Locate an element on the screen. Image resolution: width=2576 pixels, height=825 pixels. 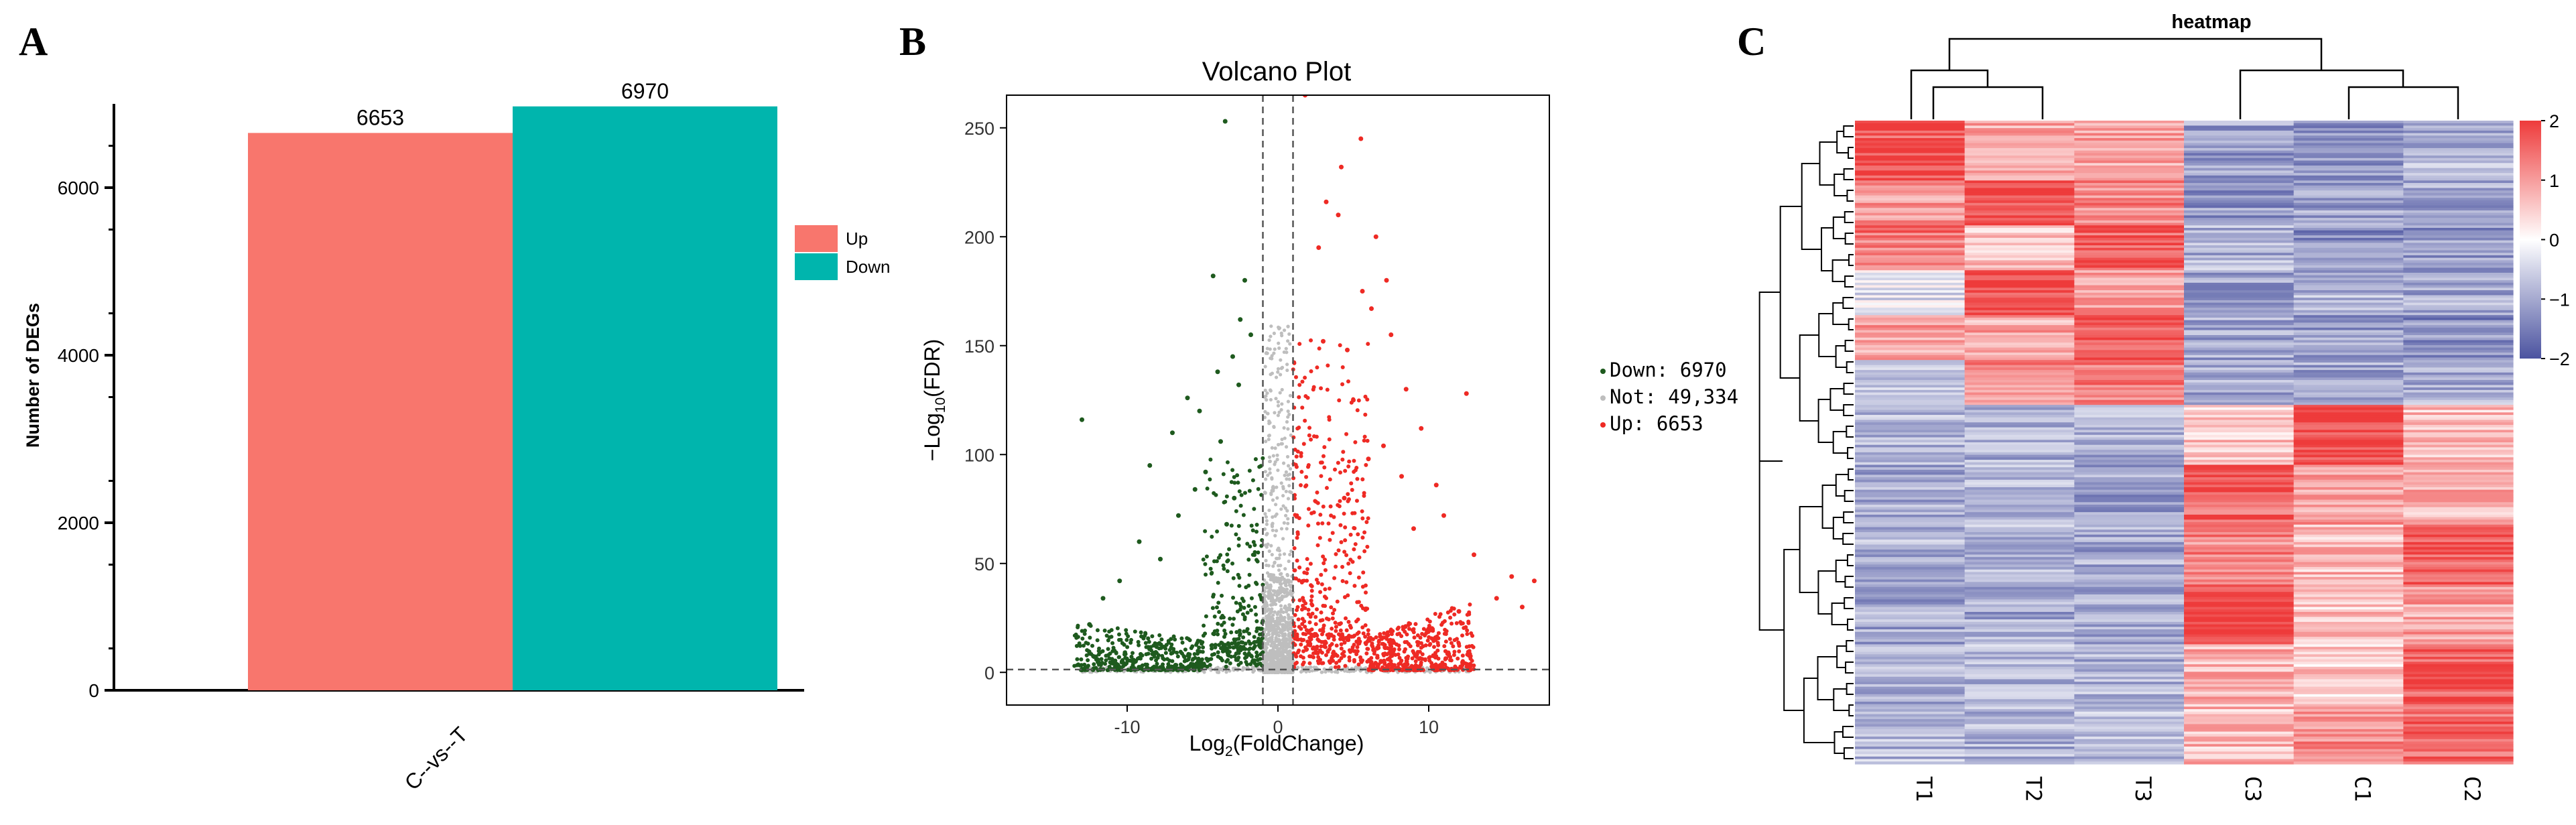
bar-y-tick-label: 0 is located at coordinates (93, 690).